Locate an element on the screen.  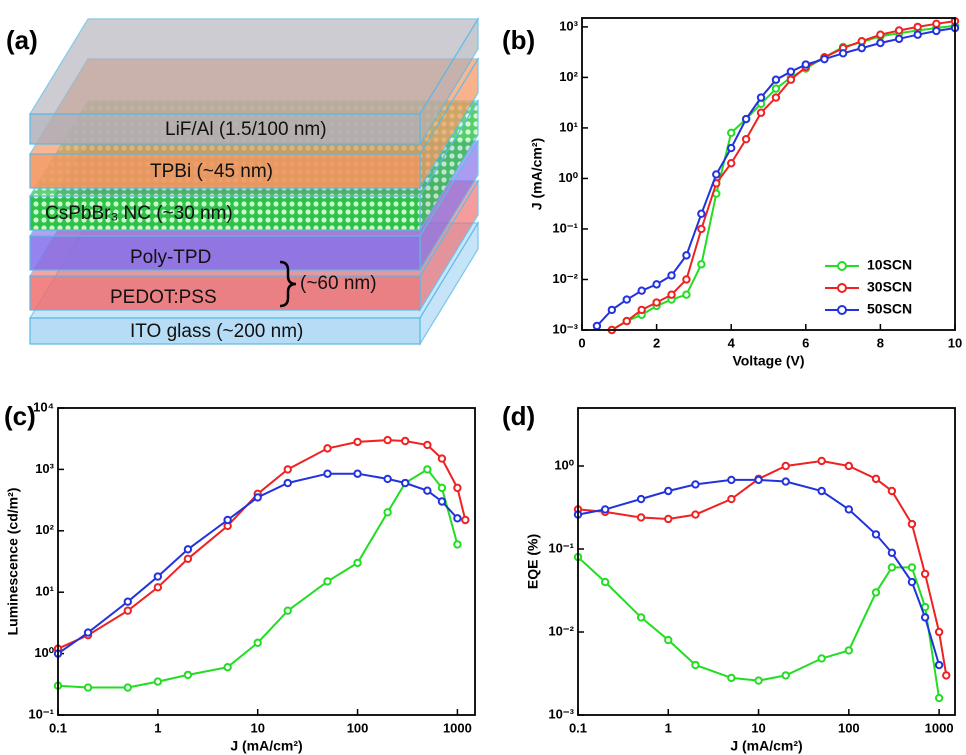
layer-label: CsPbBr₃ NC (~30 nm) is located at coordinates (139, 213).